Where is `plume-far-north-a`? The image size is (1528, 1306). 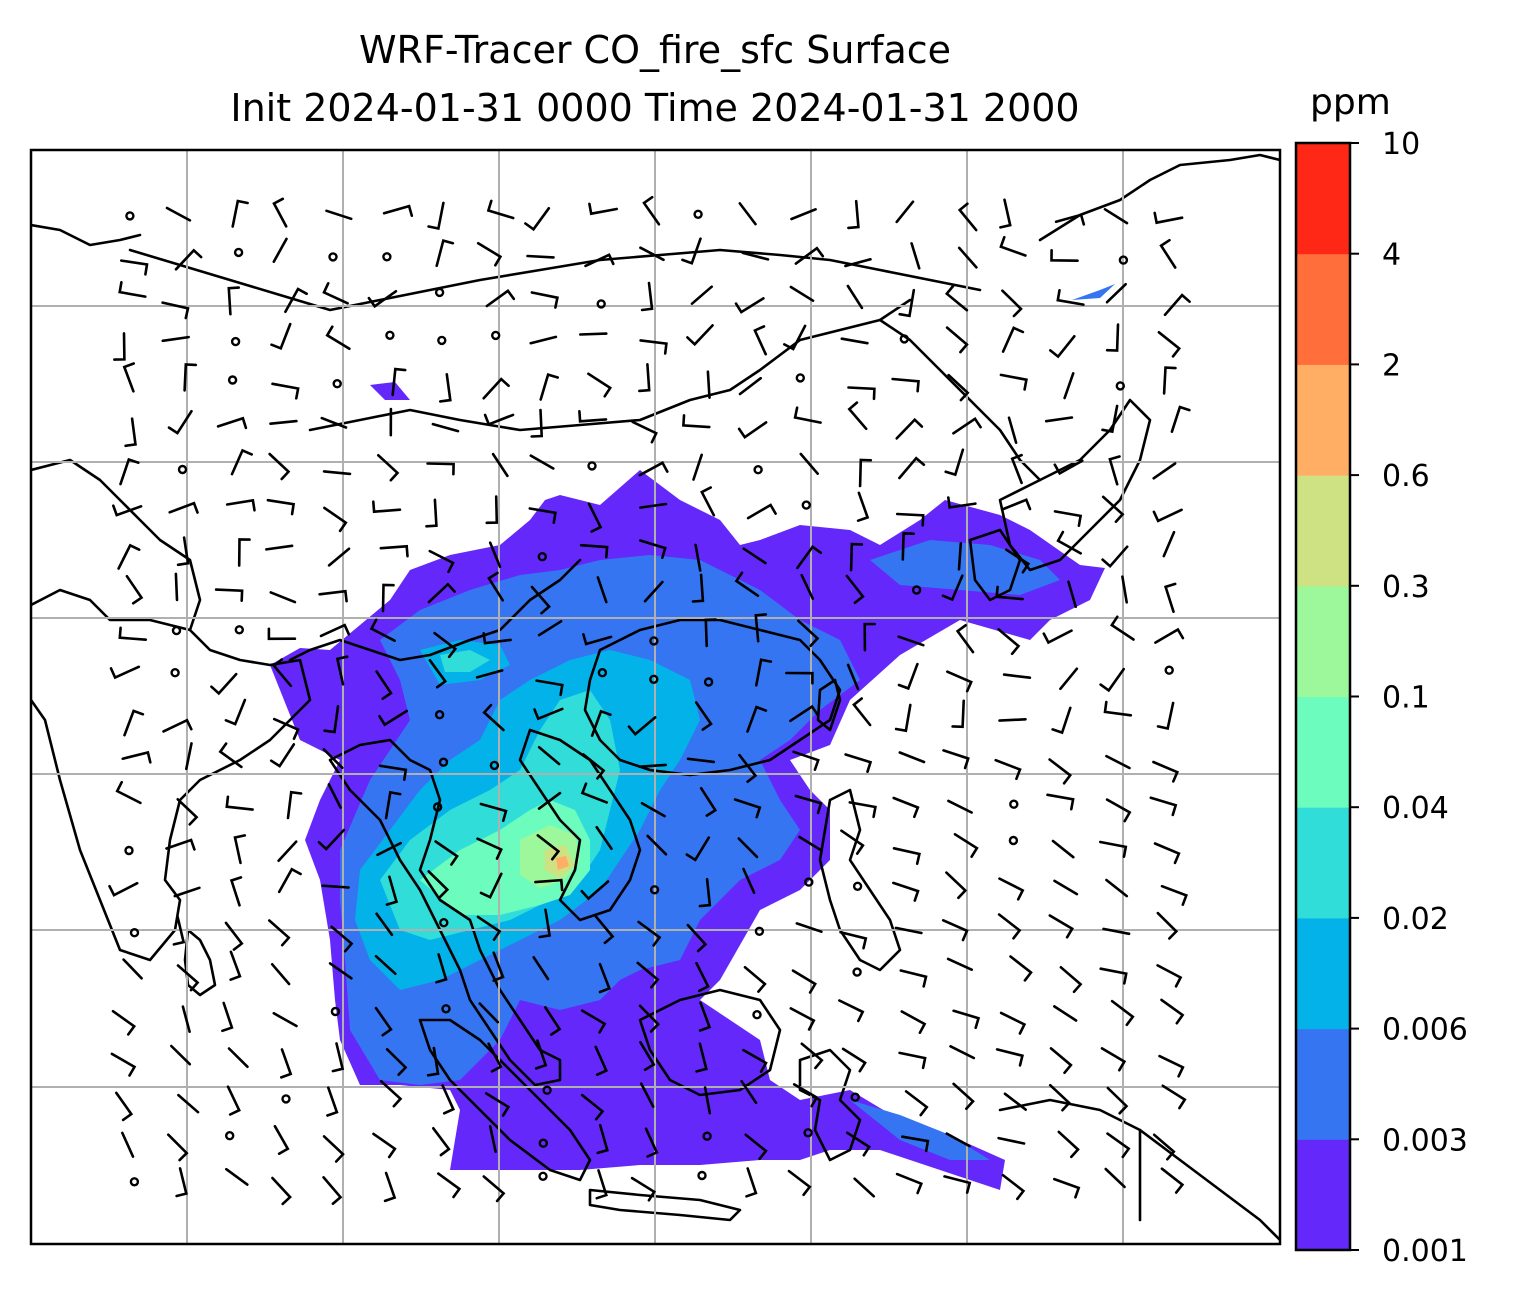 plume-far-north-a is located at coordinates (390, 391).